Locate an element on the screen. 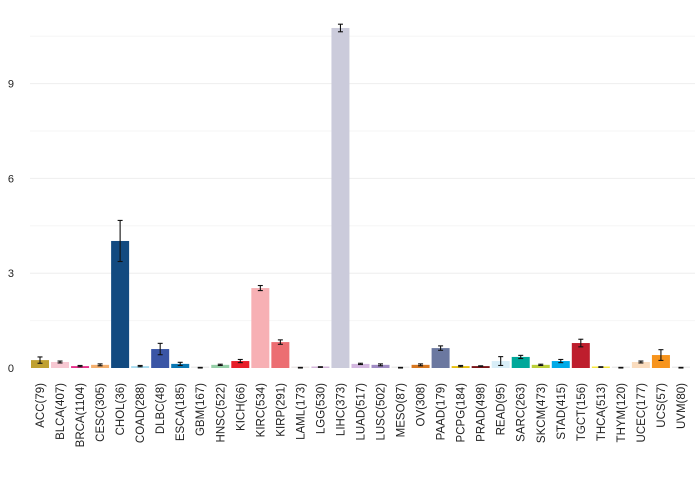 The width and height of the screenshot is (700, 485). y-tick-label: 0 is located at coordinates (11, 369).